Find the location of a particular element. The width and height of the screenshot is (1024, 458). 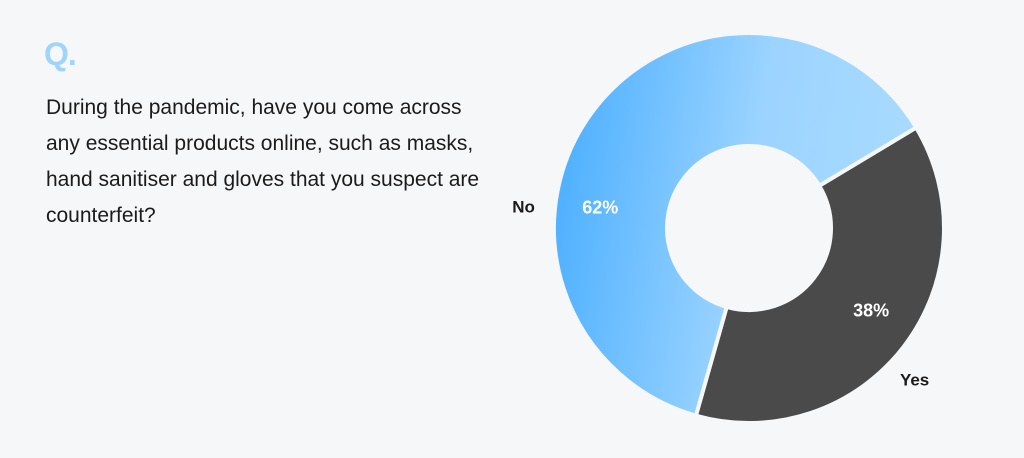

value-label-yes: 38% is located at coordinates (871, 310).